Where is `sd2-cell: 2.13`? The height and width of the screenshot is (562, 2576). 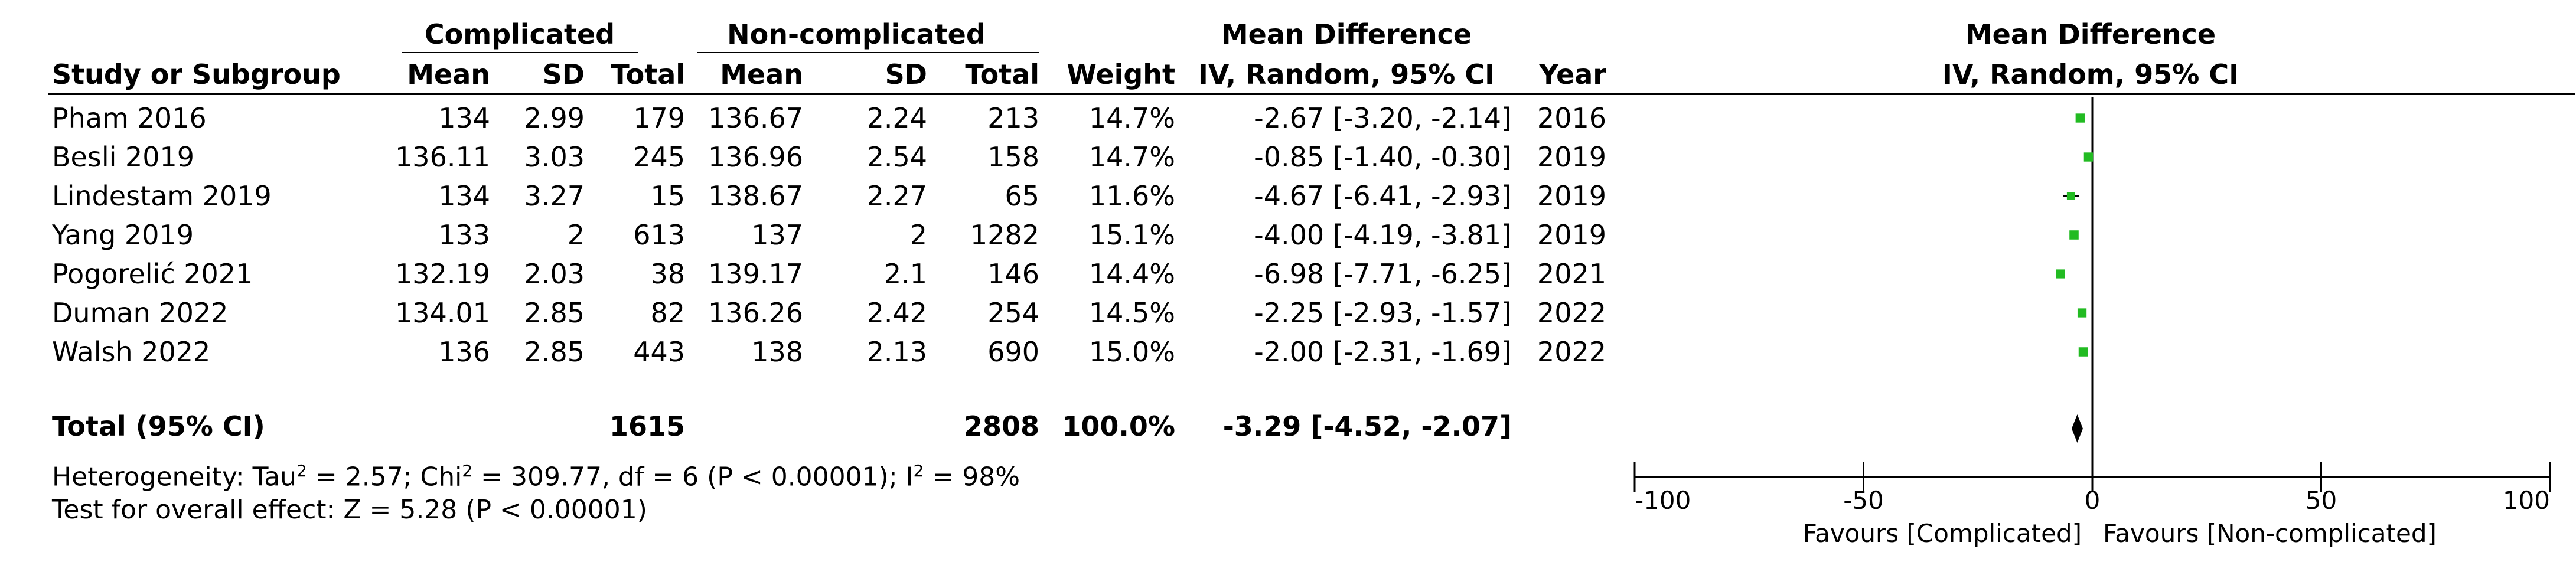
sd2-cell: 2.13 is located at coordinates (897, 352).